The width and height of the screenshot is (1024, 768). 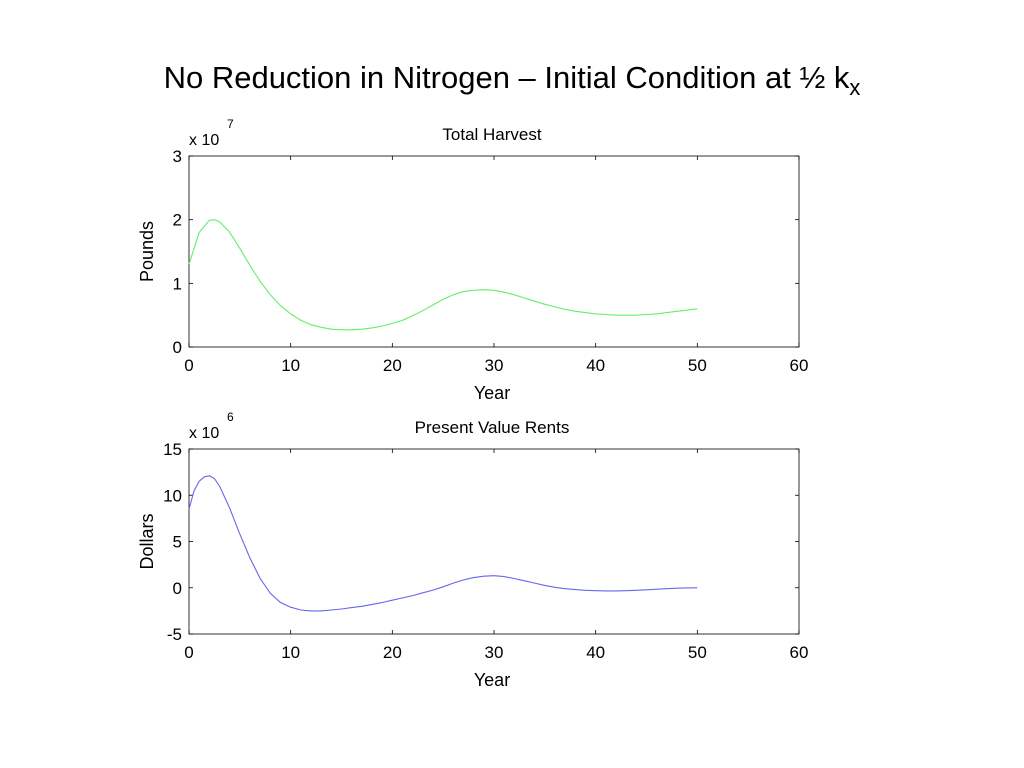 I want to click on exponent-power: 7, so click(x=230, y=124).